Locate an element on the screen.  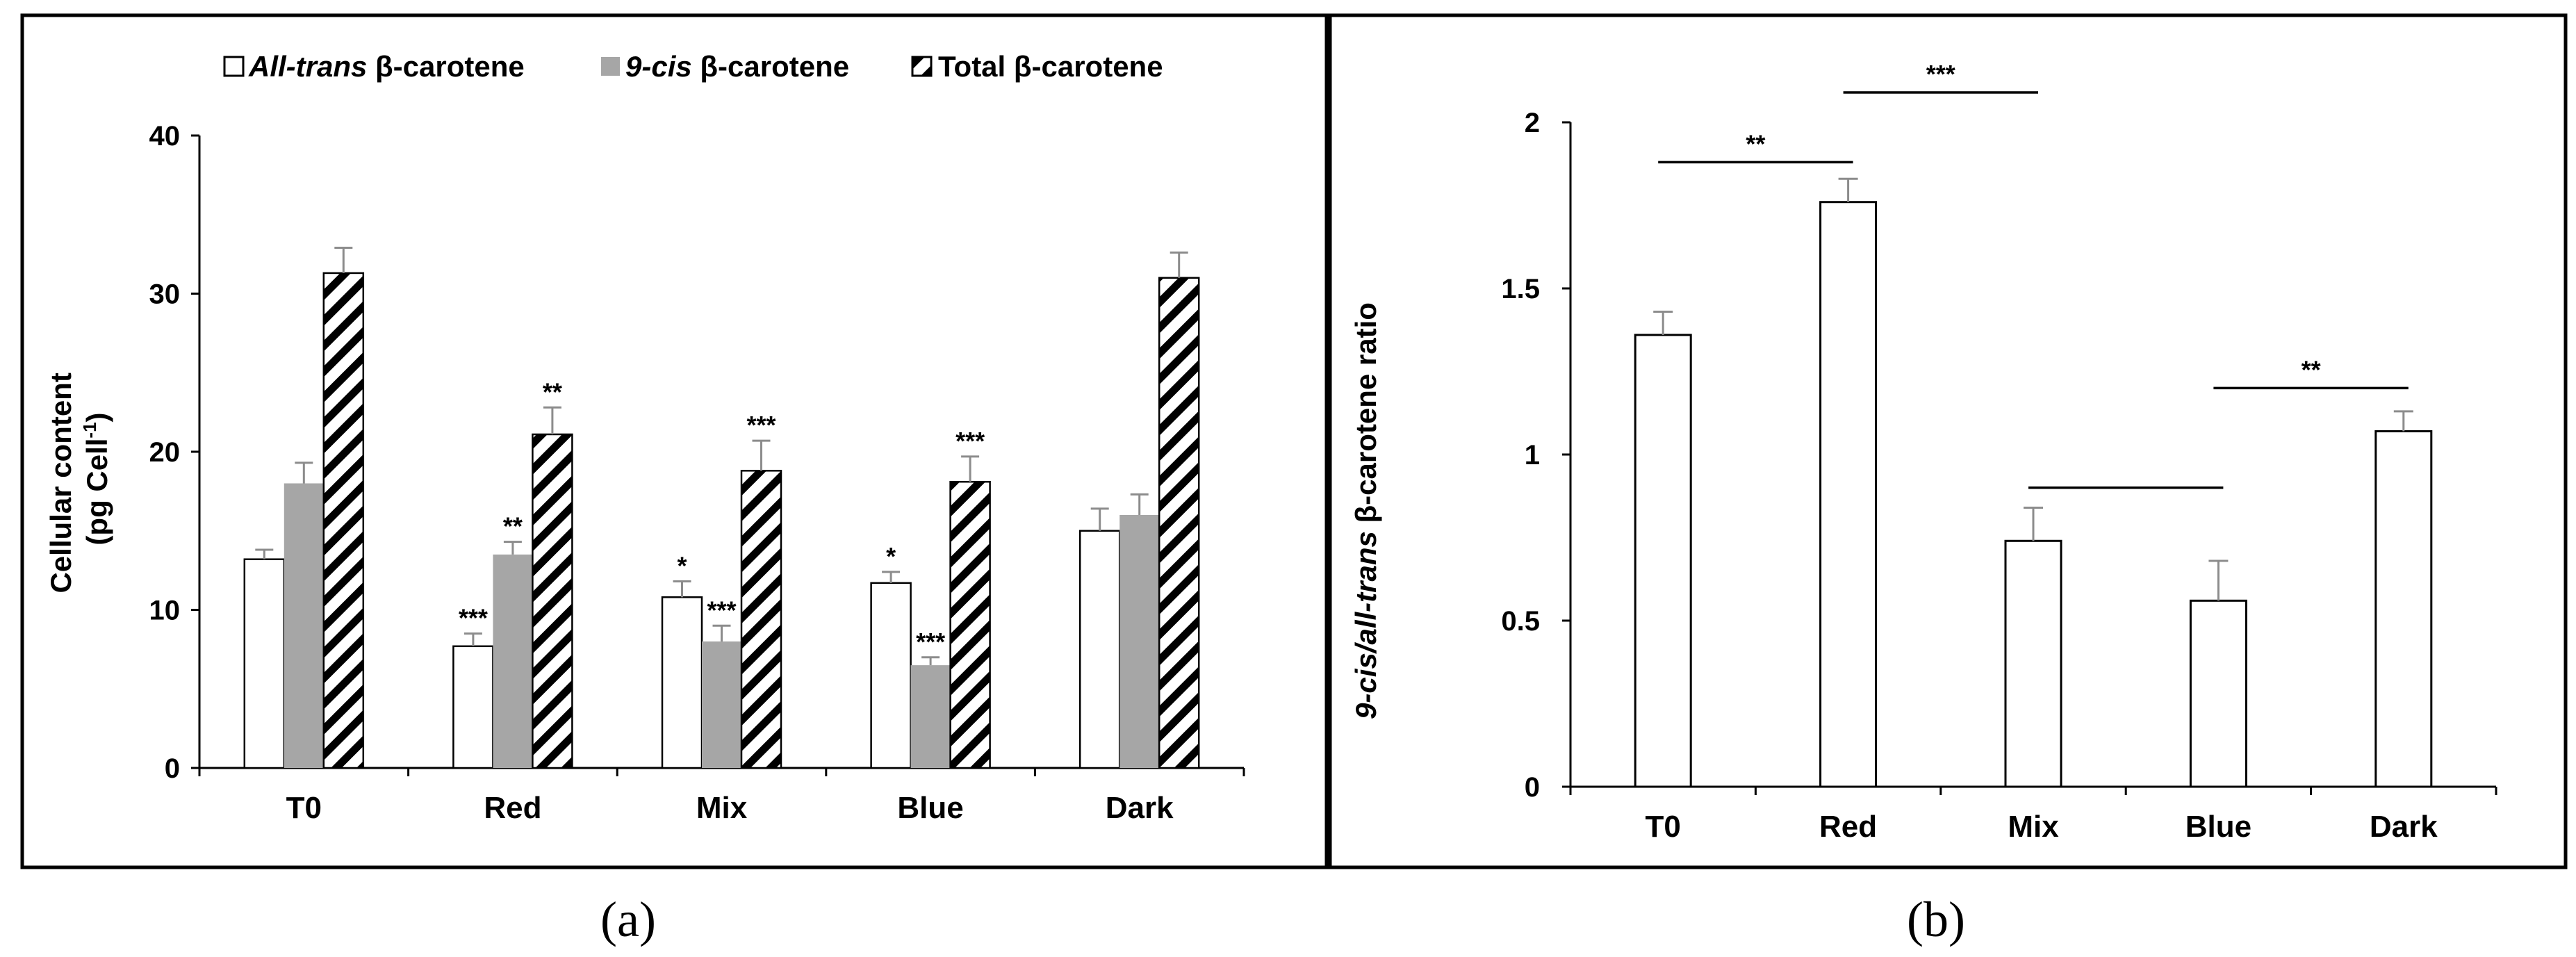
bar-b-mix is located at coordinates (2033, 664).